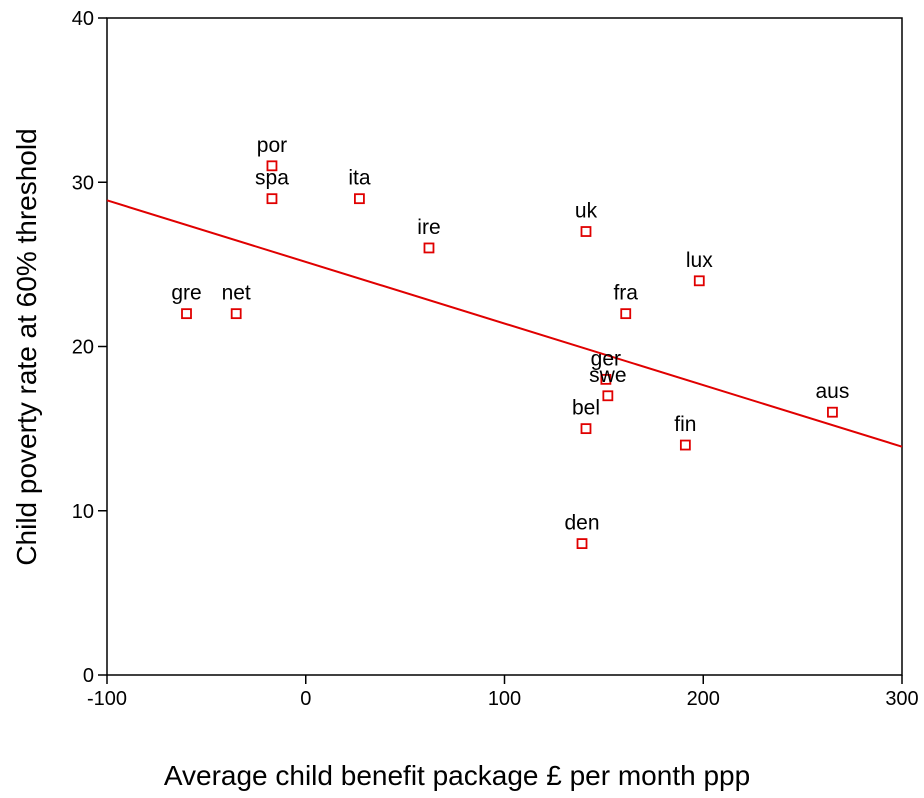  Describe the element at coordinates (608, 396) in the screenshot. I see `data-point-swe` at that location.